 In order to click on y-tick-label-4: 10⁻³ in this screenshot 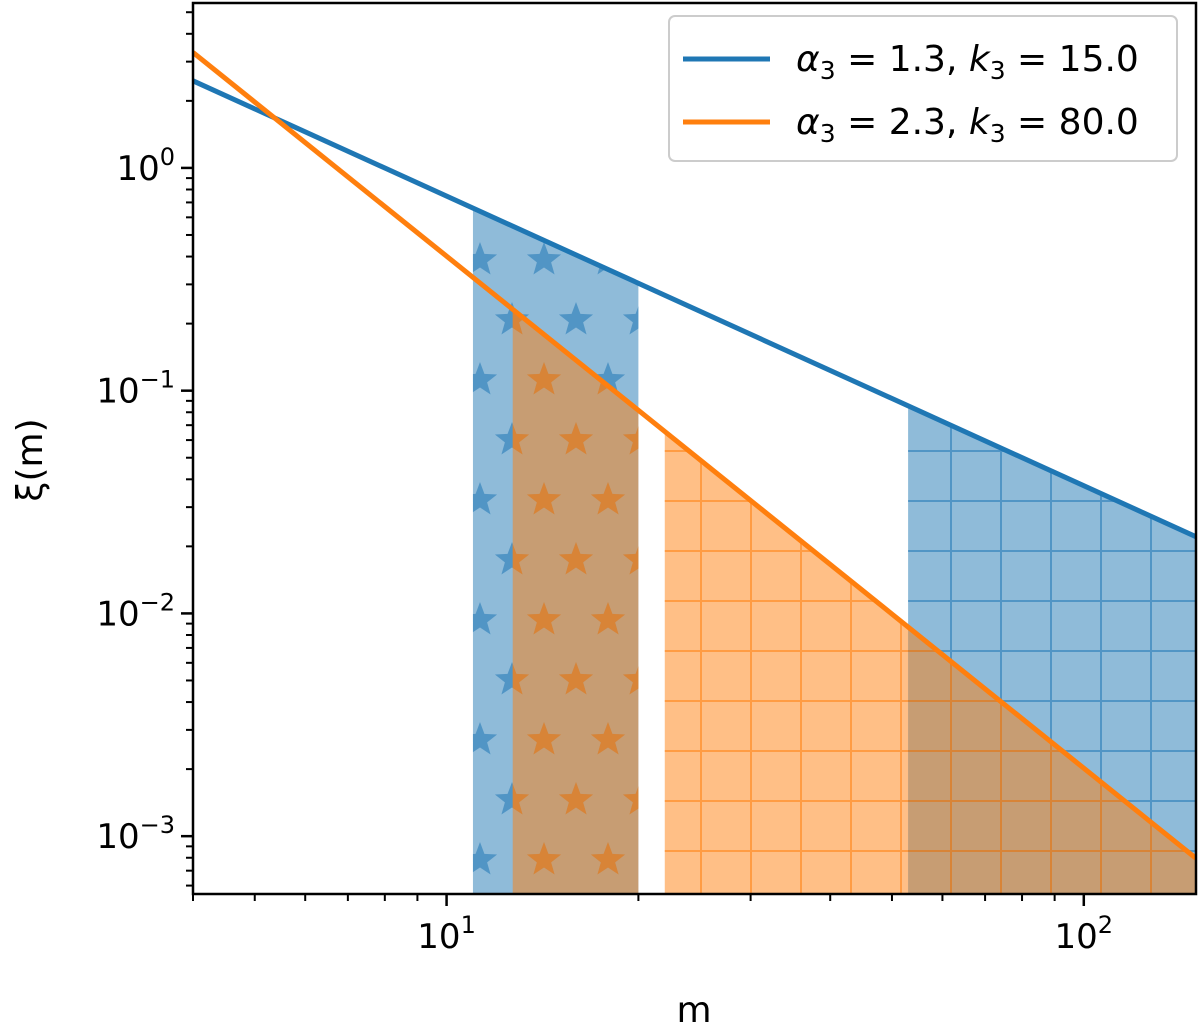, I will do `click(135, 834)`.